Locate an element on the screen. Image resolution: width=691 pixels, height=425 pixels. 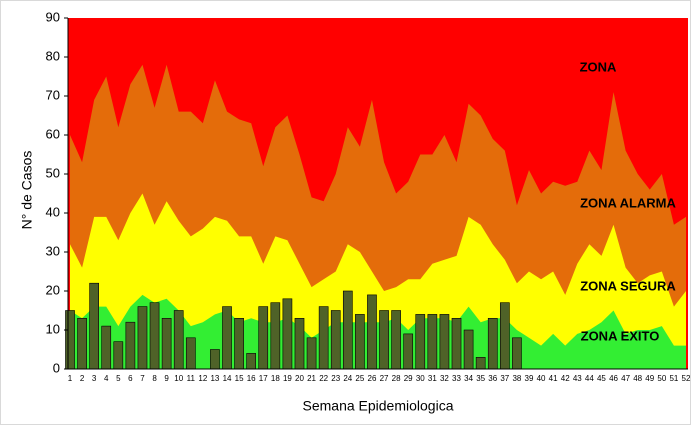
x-tick-label: 7 is located at coordinates (142, 378).